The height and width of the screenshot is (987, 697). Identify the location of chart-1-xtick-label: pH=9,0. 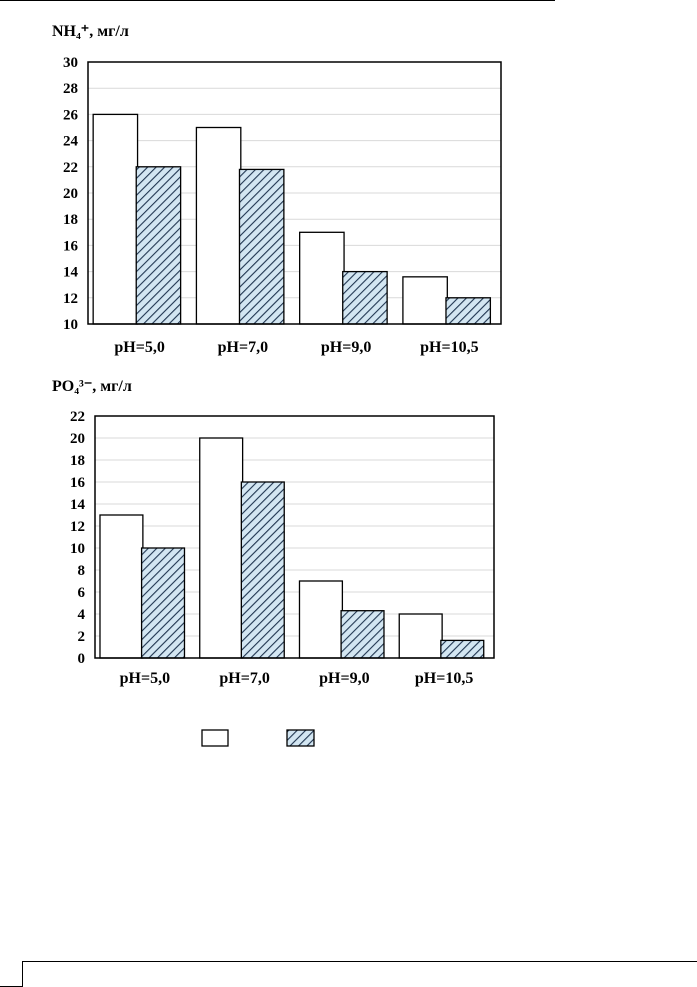
(346, 347).